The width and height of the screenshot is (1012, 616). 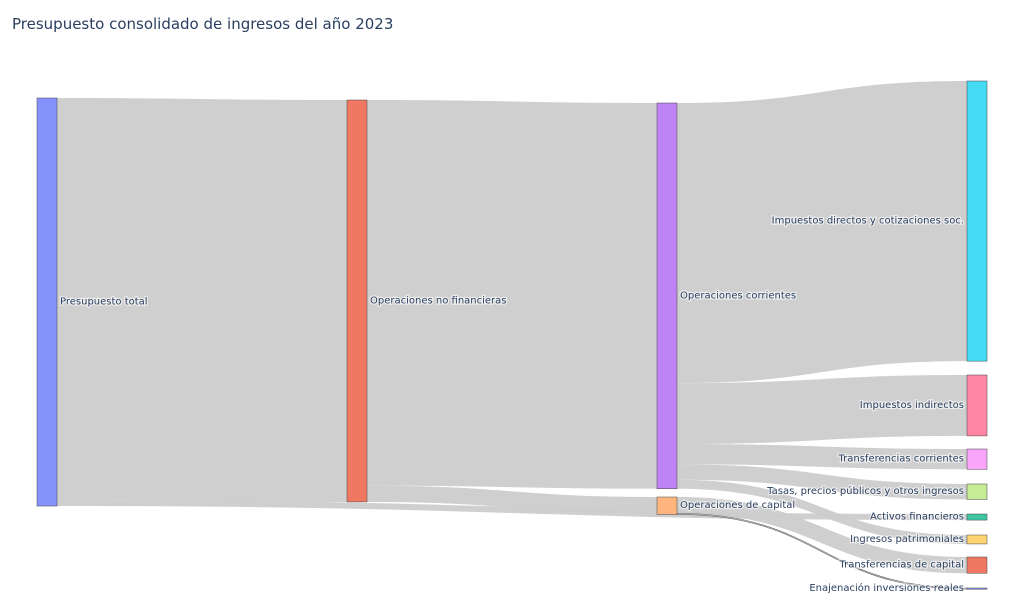 I want to click on node-label-cap: Operaciones de capital, so click(x=737, y=505).